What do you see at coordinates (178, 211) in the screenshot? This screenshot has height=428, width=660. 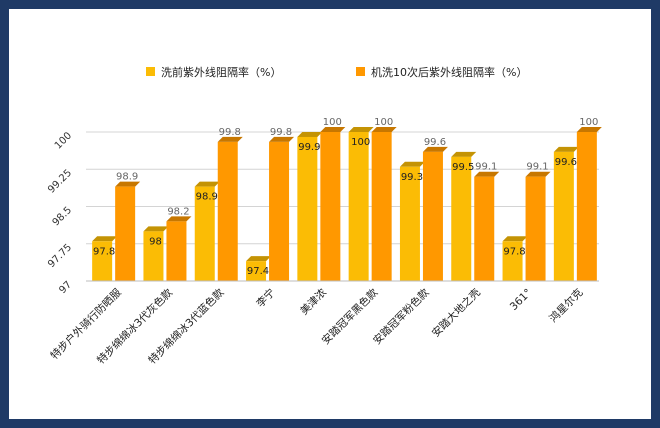 I see `data-label: 98.2` at bounding box center [178, 211].